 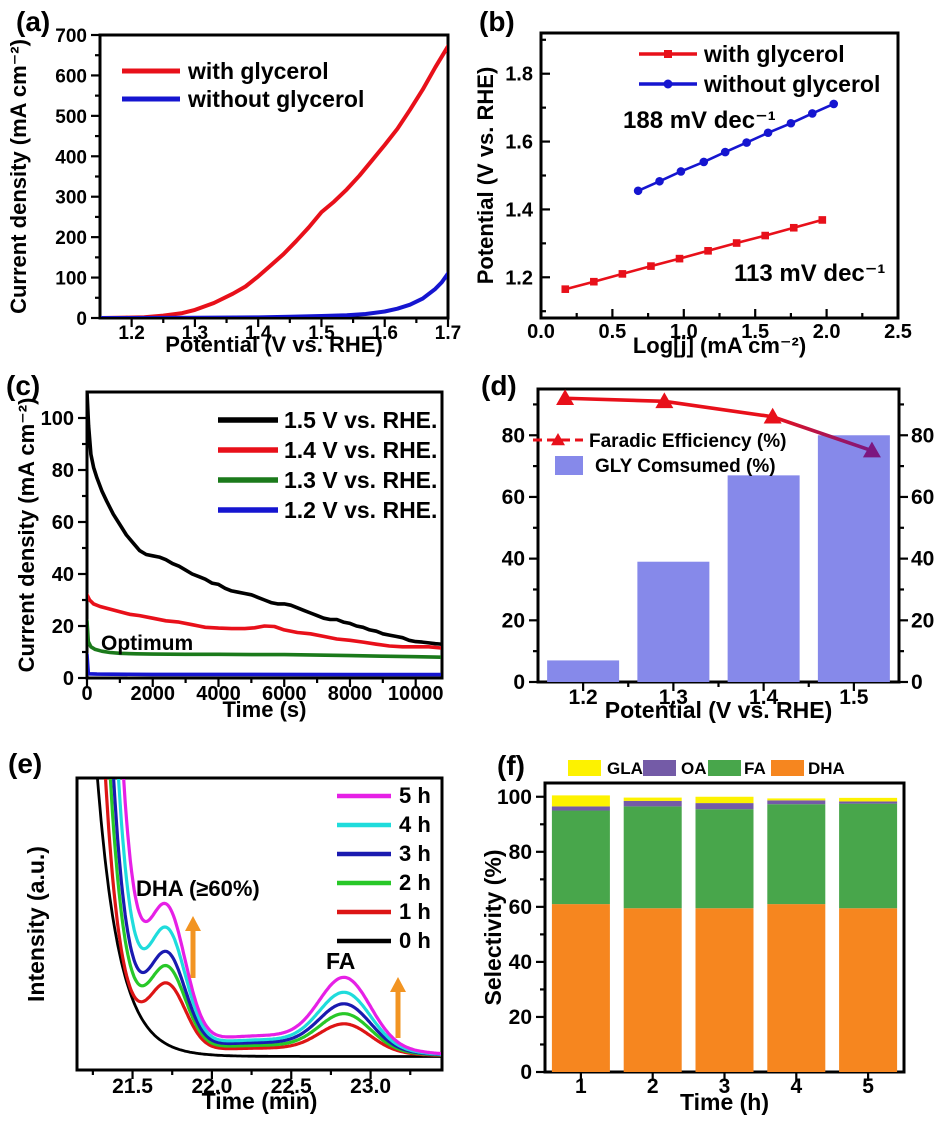 What do you see at coordinates (514, 797) in the screenshot?
I see `y-tick-label: 100` at bounding box center [514, 797].